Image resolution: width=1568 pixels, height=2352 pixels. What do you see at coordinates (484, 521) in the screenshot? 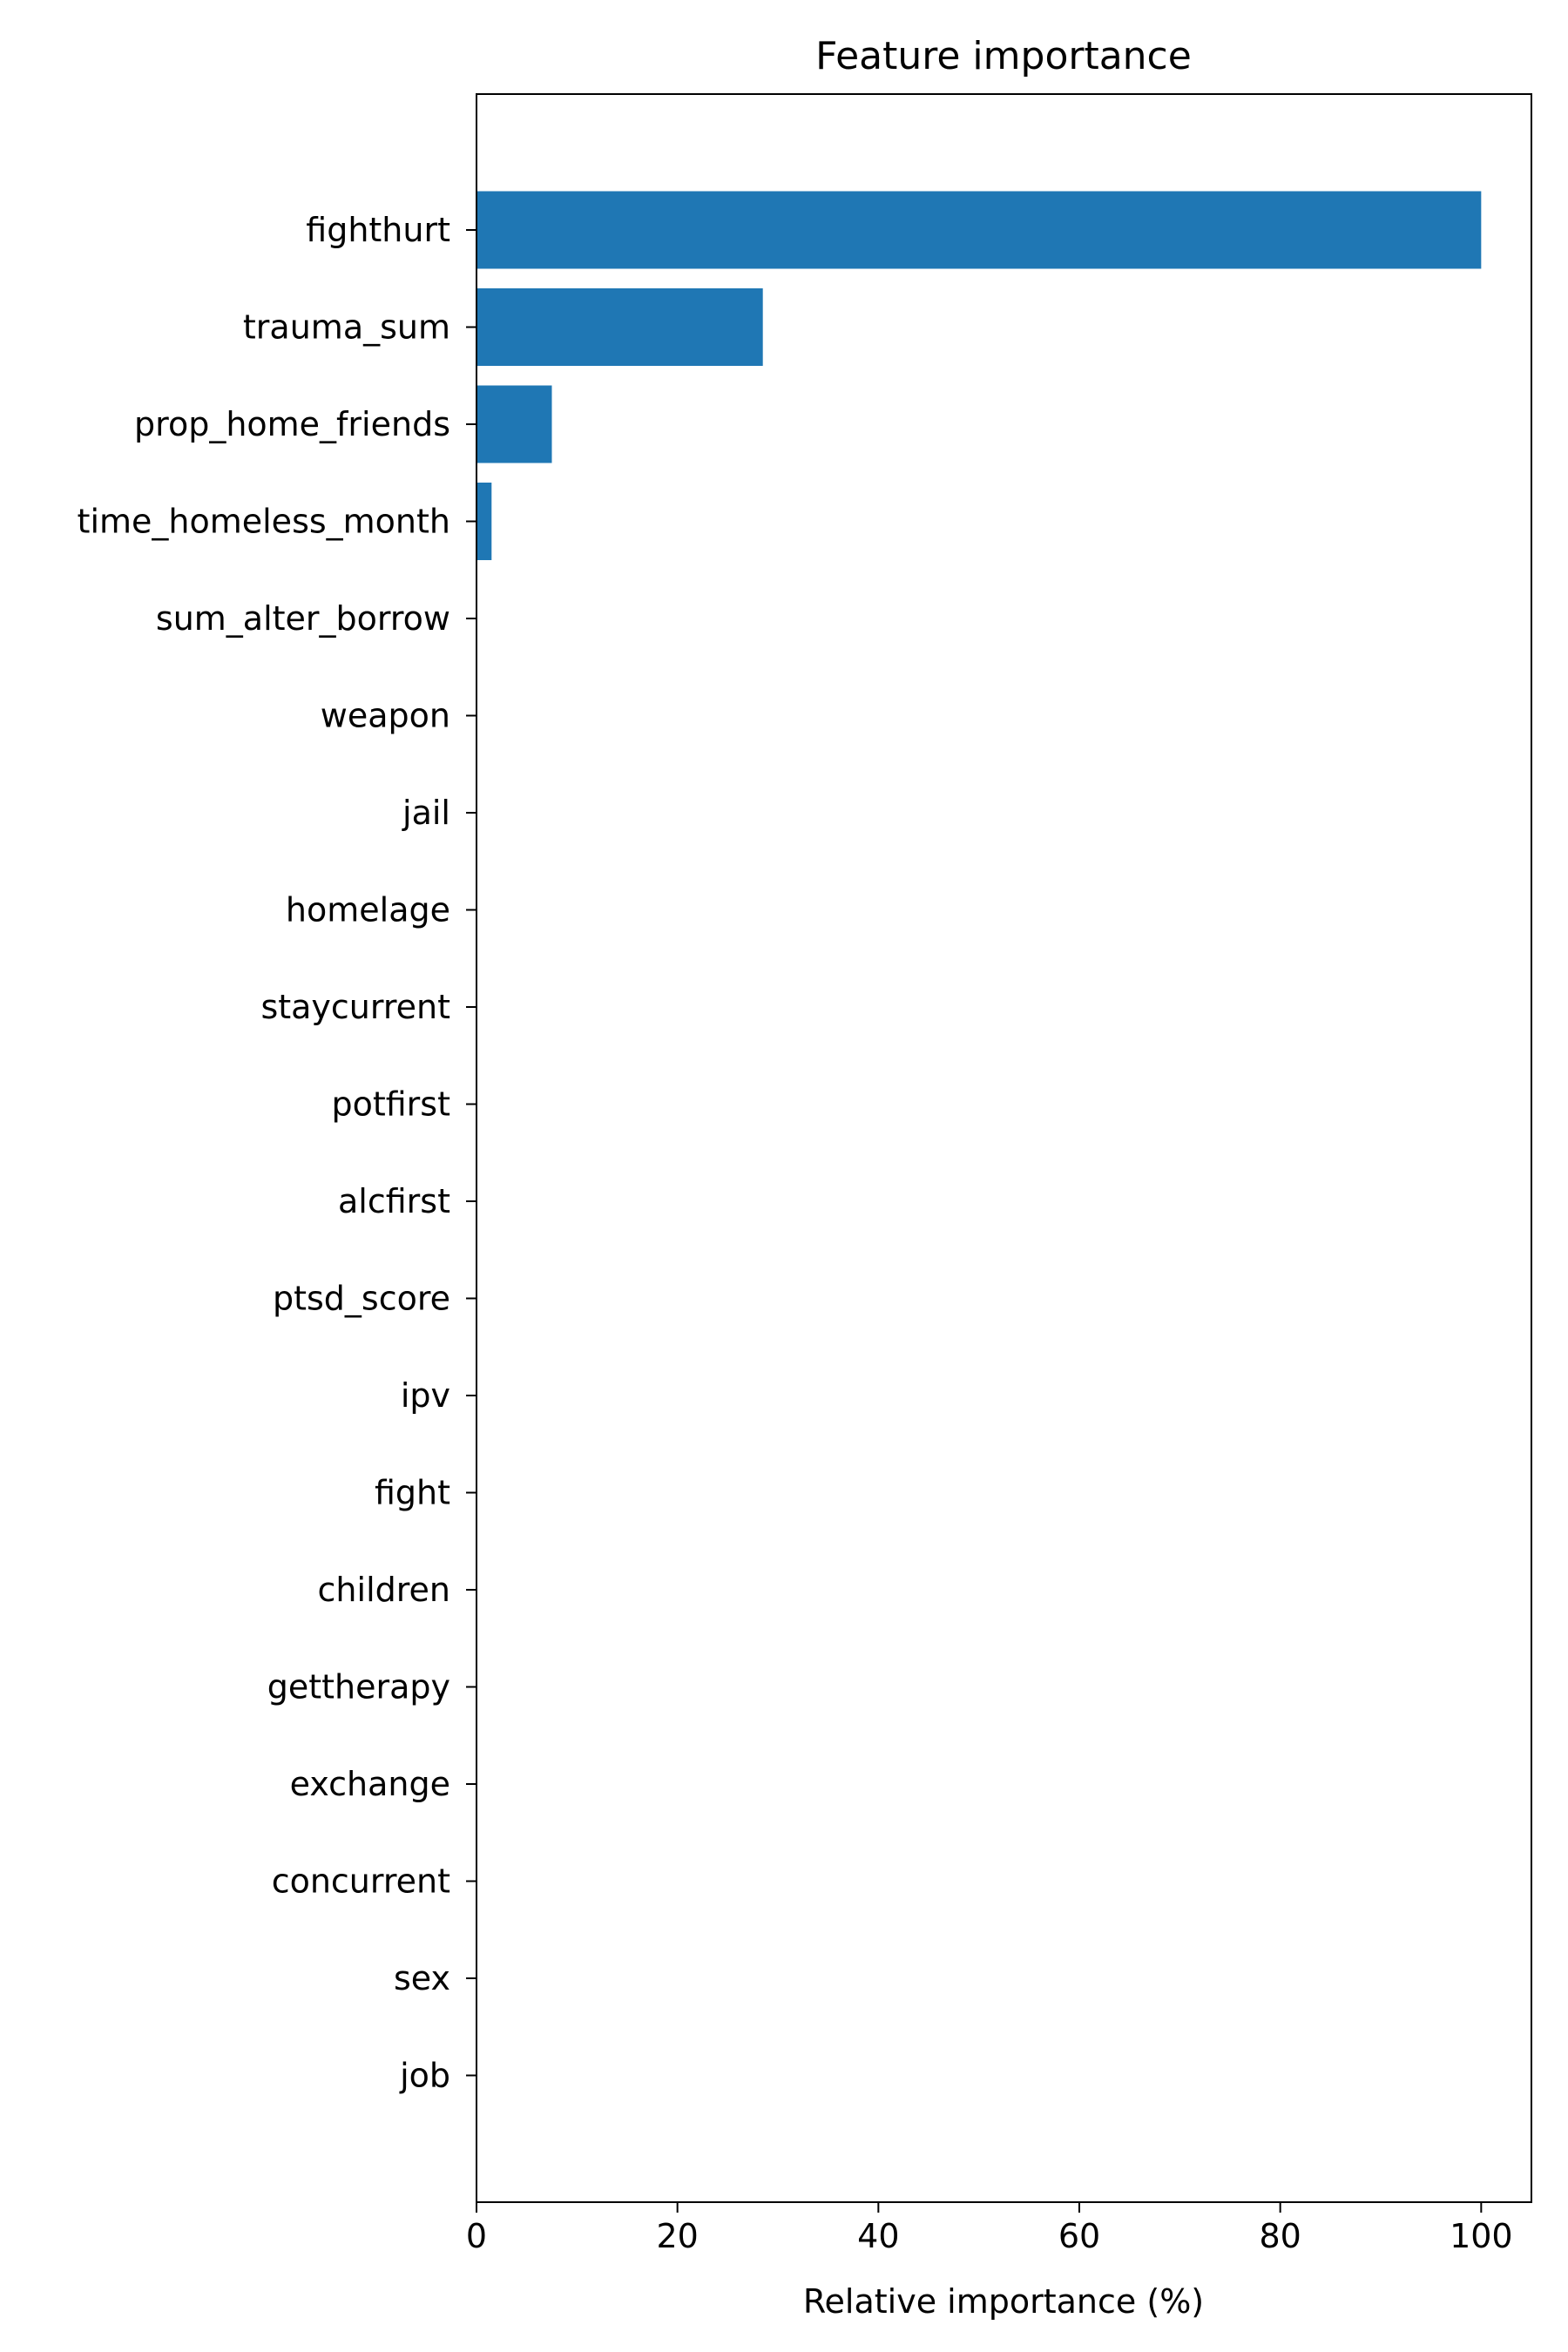
I see `bar-time-homeless-month` at bounding box center [484, 521].